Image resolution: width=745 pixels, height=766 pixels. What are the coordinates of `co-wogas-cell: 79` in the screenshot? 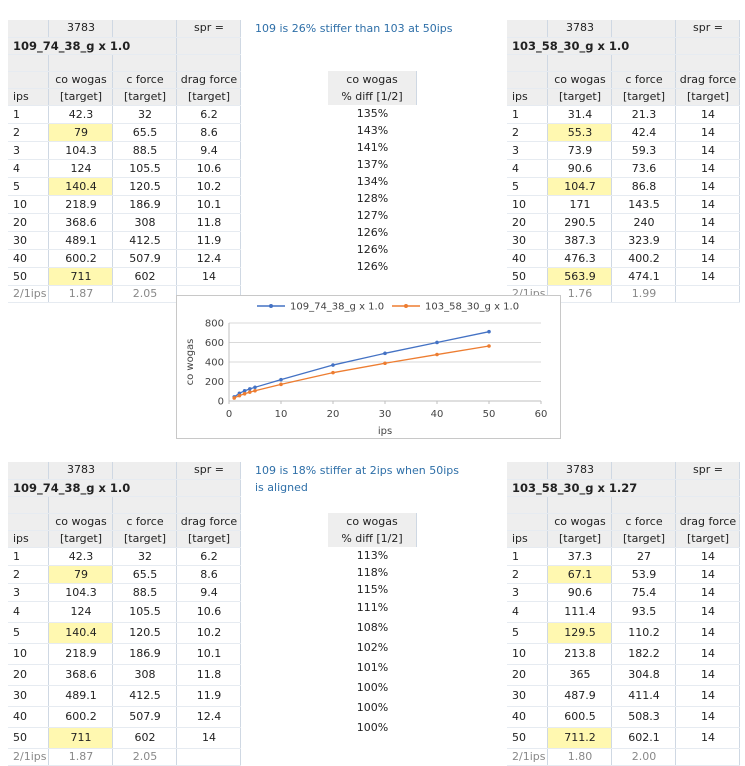 It's located at (81, 574).